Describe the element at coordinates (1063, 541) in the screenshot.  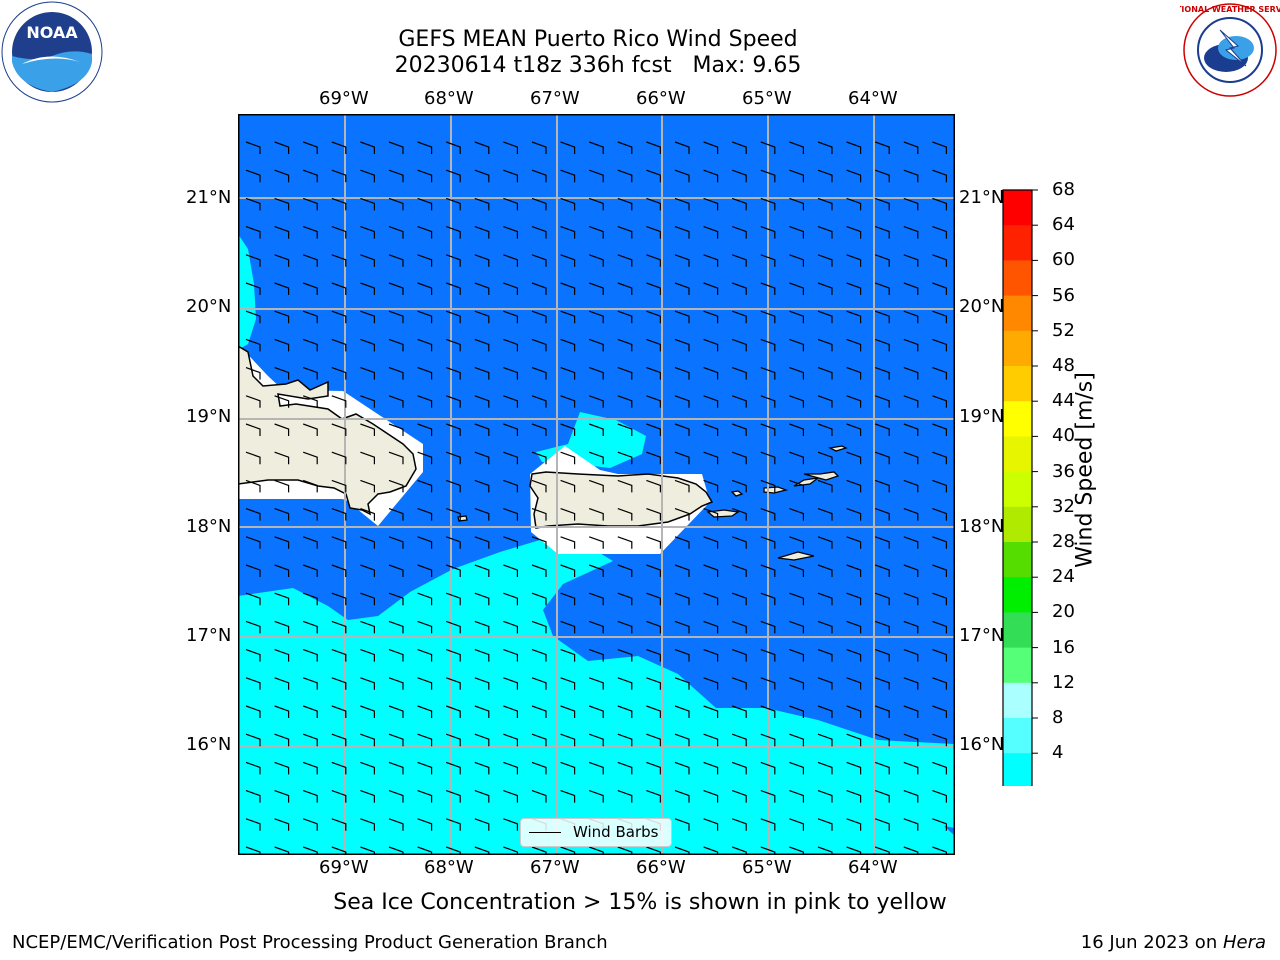
I see `colorbar-tick-label: 28` at that location.